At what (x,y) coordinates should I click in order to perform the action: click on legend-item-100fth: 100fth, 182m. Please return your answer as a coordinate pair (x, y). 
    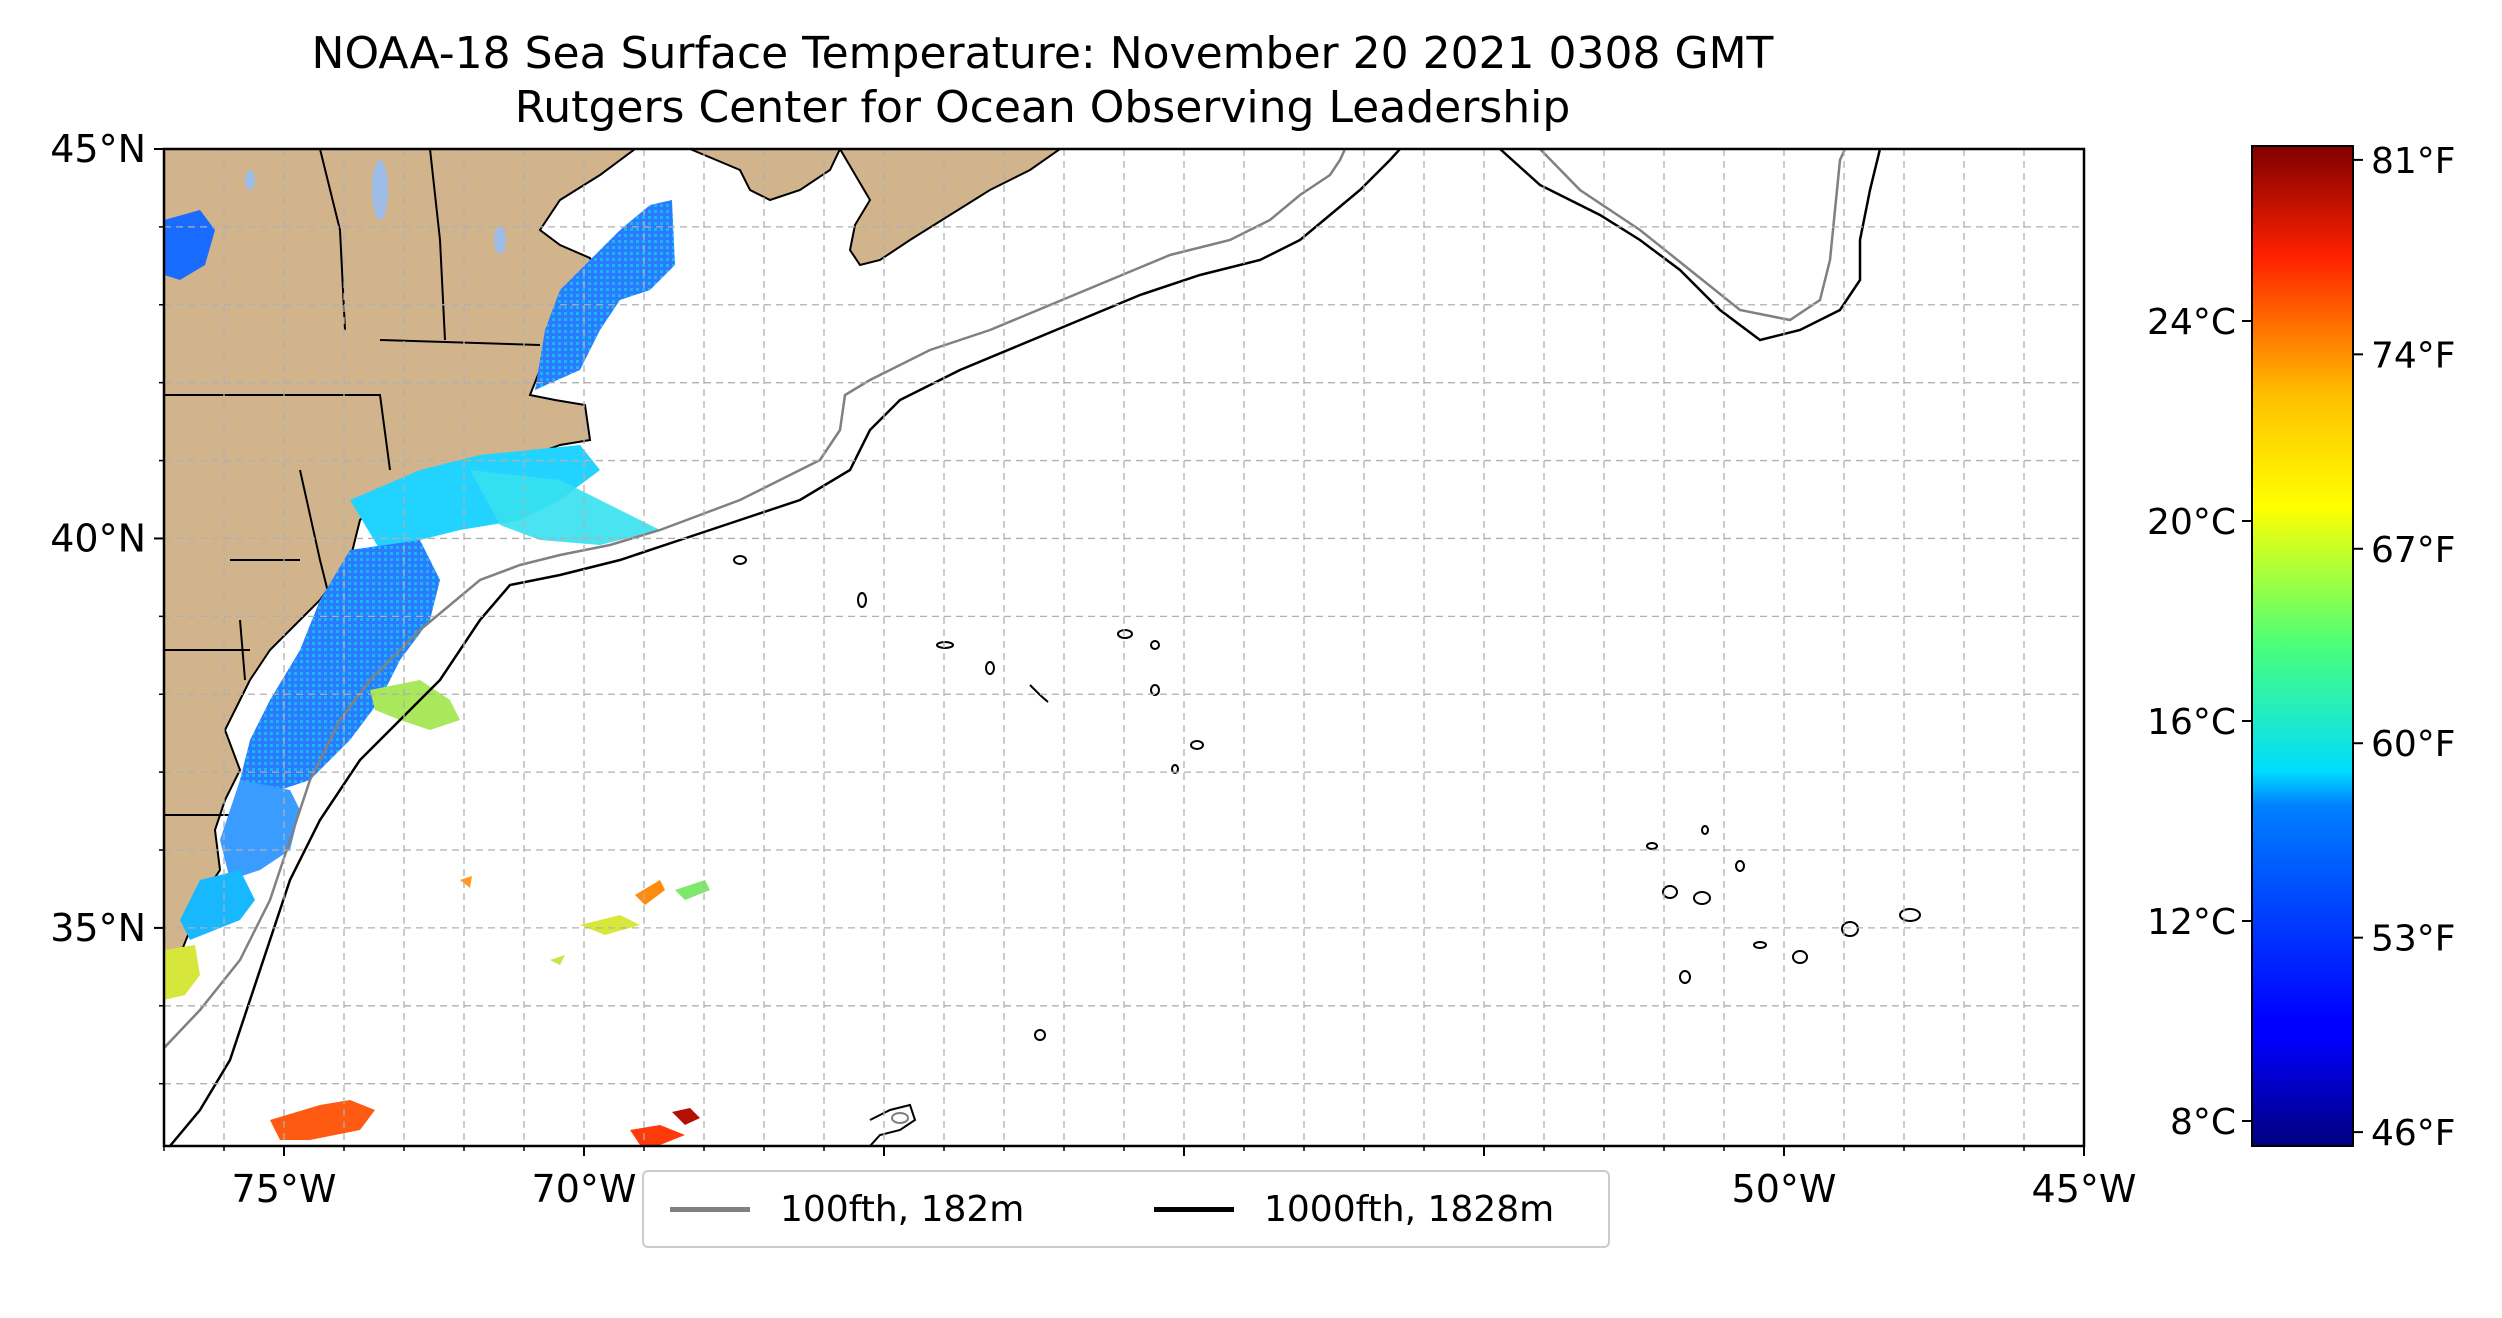
    Looking at the image, I should click on (847, 1209).